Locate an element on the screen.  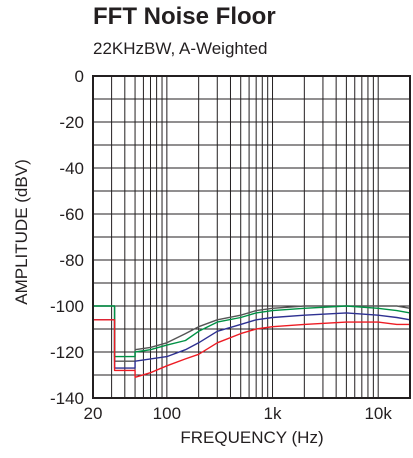
y-tick-label: 0 is located at coordinates (79, 76).